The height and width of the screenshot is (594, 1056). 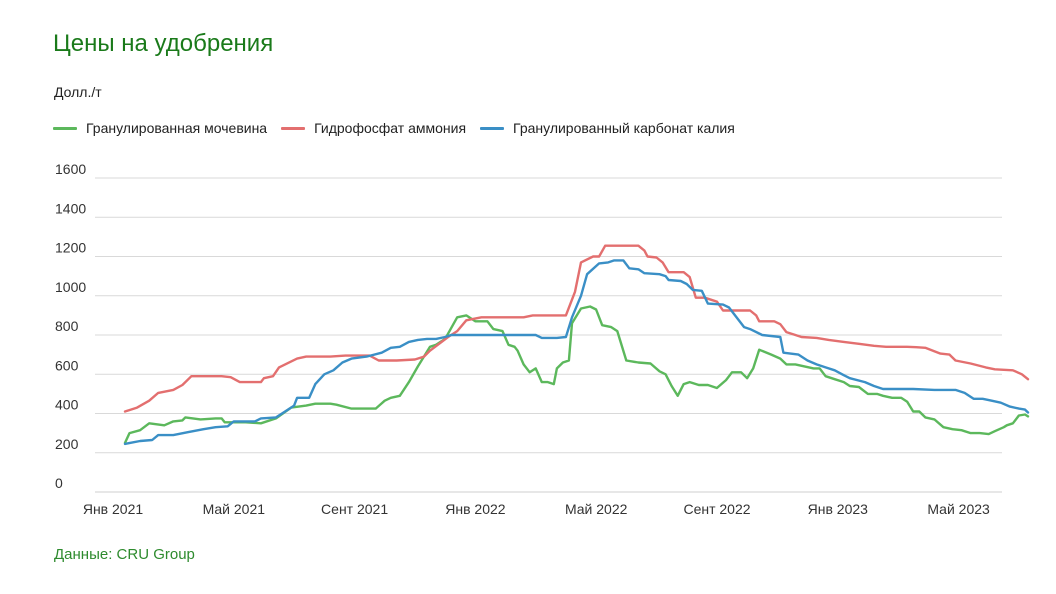 What do you see at coordinates (624, 128) in the screenshot?
I see `legend-label-potash: Гранулированный карбонат калия` at bounding box center [624, 128].